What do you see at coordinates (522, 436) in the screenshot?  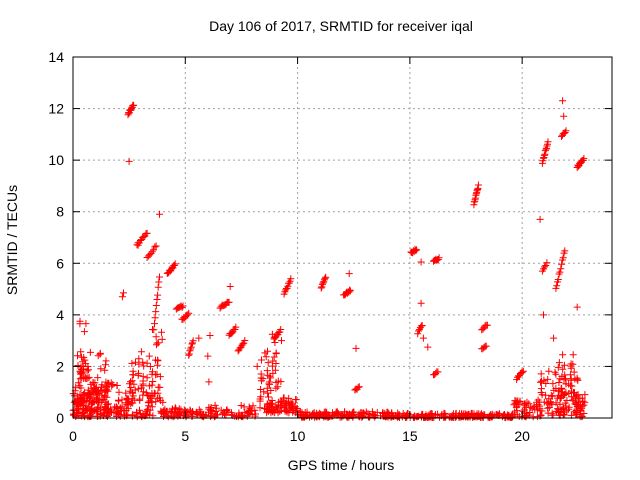 I see `x-tick-label: 20` at bounding box center [522, 436].